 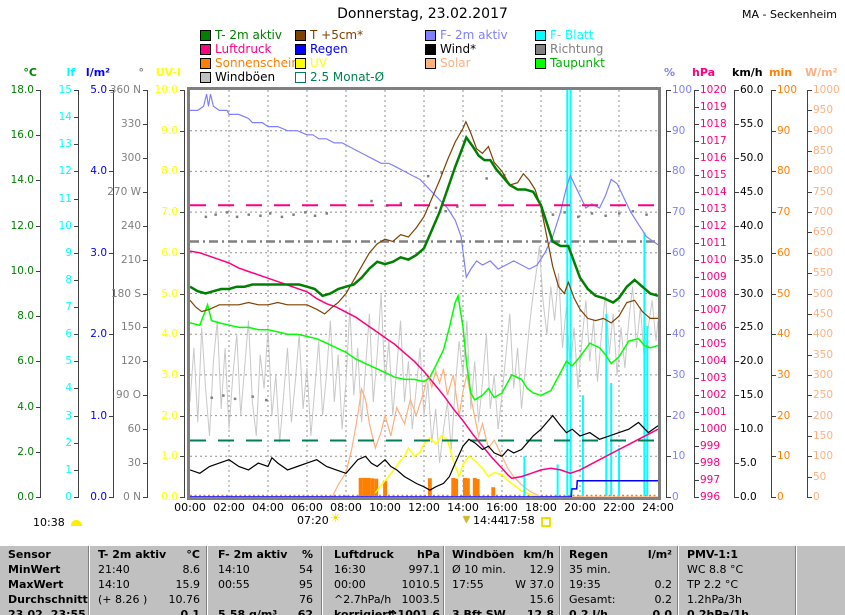 I want to click on axis-tick-label: 40, so click(x=679, y=333).